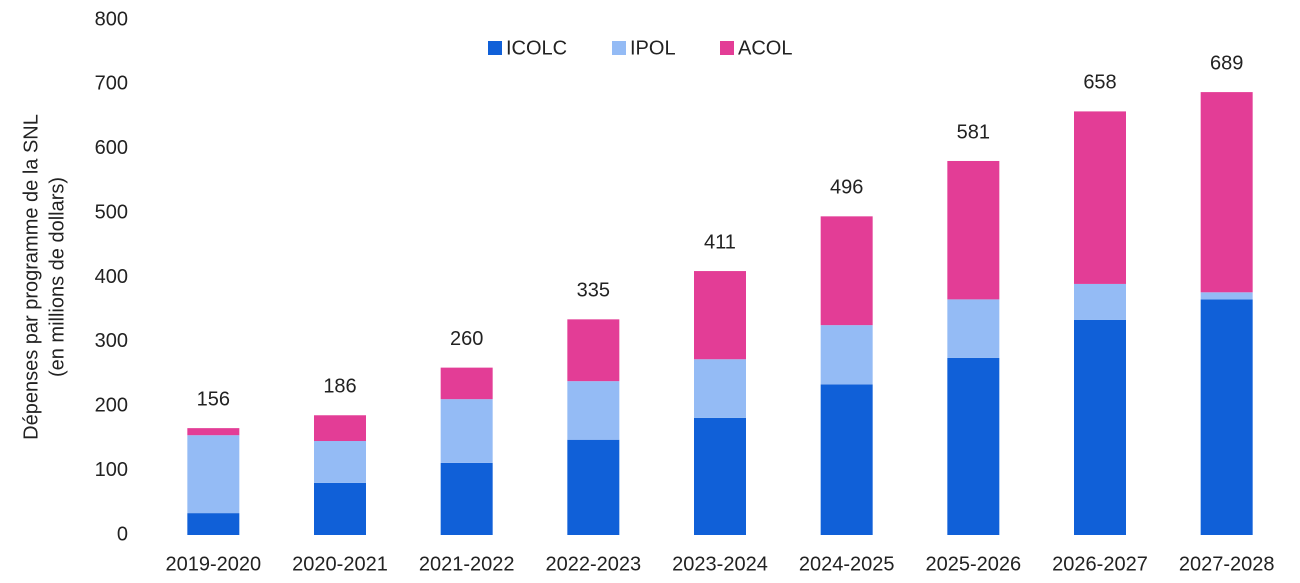 Image resolution: width=1300 pixels, height=583 pixels. What do you see at coordinates (111, 212) in the screenshot?
I see `y-tick-label: 500` at bounding box center [111, 212].